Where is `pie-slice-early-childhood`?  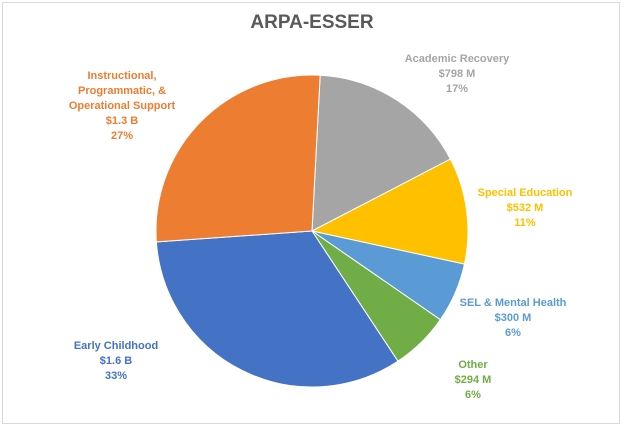 pie-slice-early-childhood is located at coordinates (277, 309).